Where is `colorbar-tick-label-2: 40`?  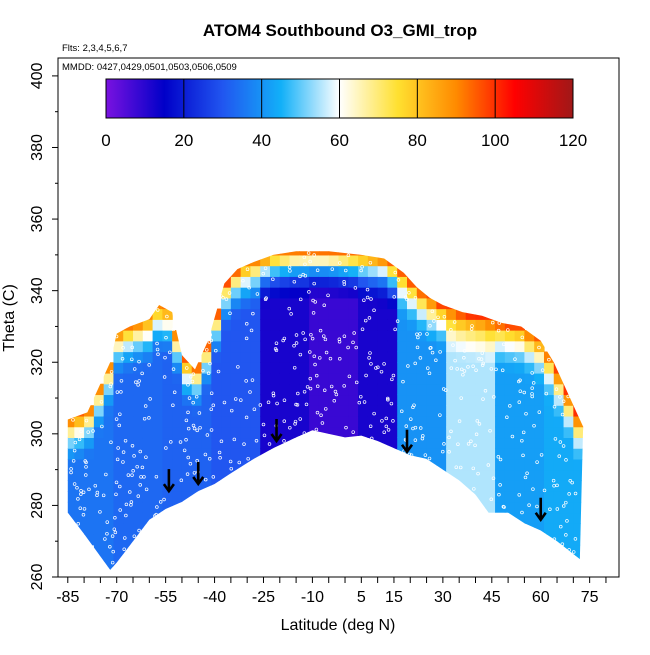
colorbar-tick-label-2: 40 is located at coordinates (261, 140).